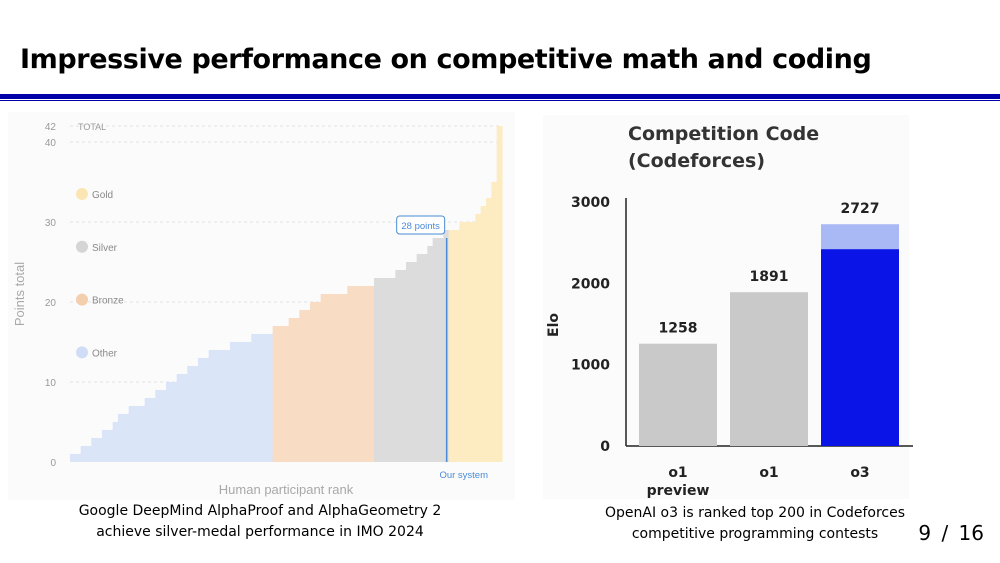 This screenshot has height=563, width=1000. I want to click on y-tick-label: 42, so click(51, 127).